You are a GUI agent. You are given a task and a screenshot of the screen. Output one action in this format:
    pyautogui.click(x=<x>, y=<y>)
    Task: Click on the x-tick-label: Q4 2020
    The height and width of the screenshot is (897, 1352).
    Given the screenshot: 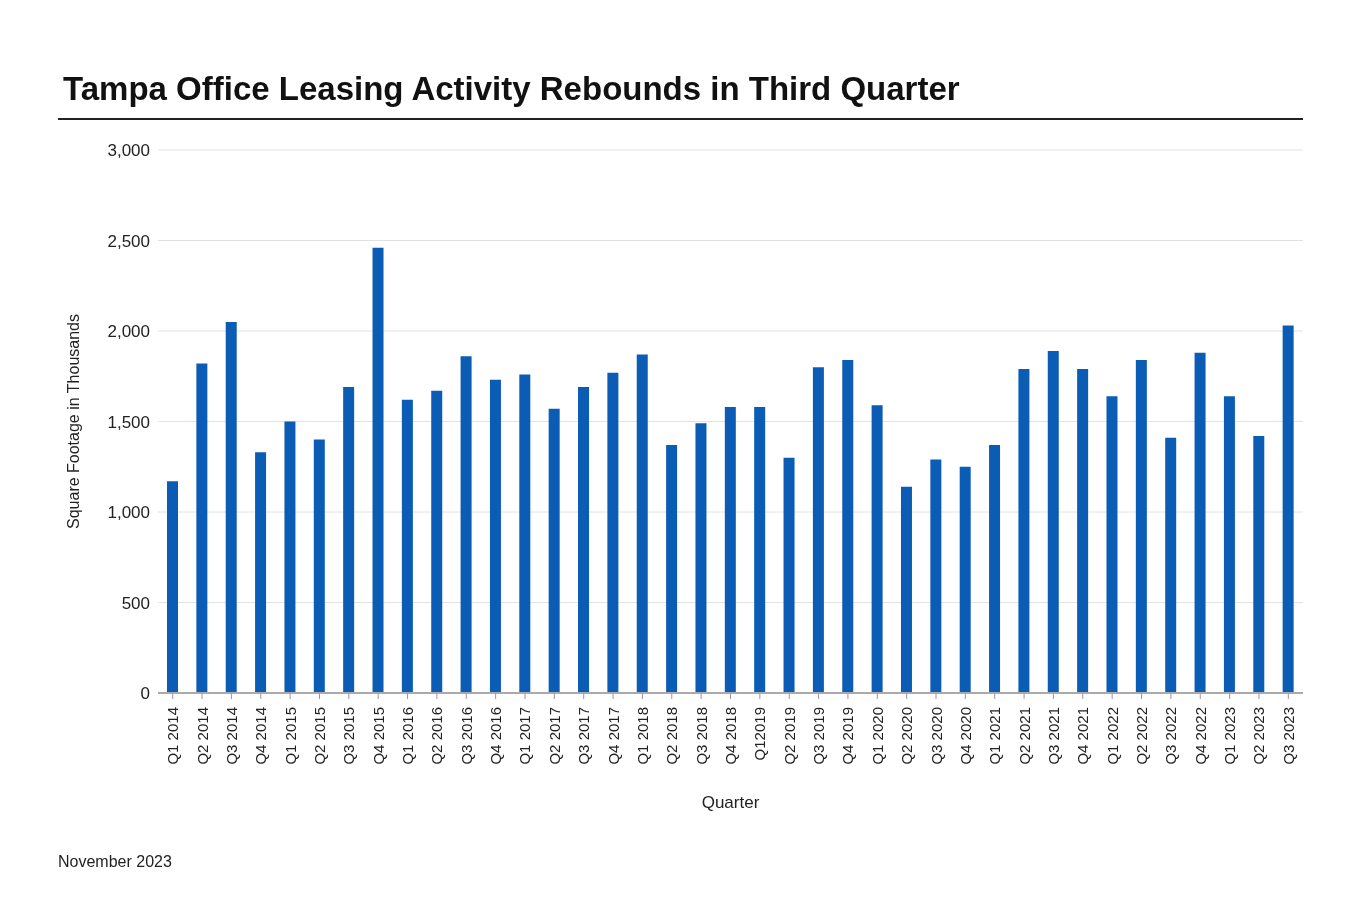 What is the action you would take?
    pyautogui.click(x=965, y=736)
    